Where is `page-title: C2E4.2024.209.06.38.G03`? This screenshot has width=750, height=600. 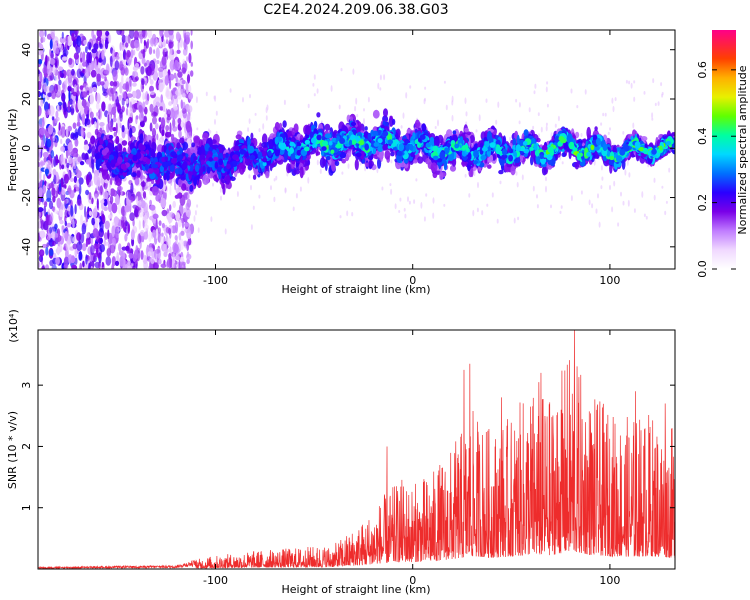
page-title: C2E4.2024.209.06.38.G03 is located at coordinates (356, 10).